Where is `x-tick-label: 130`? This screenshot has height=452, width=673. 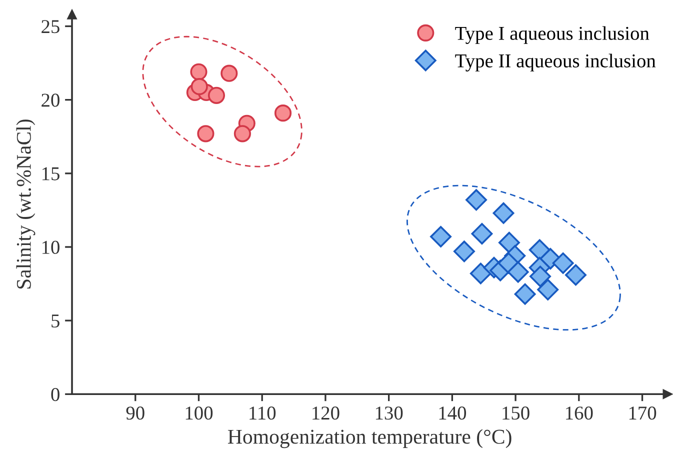 x-tick-label: 130 is located at coordinates (389, 413).